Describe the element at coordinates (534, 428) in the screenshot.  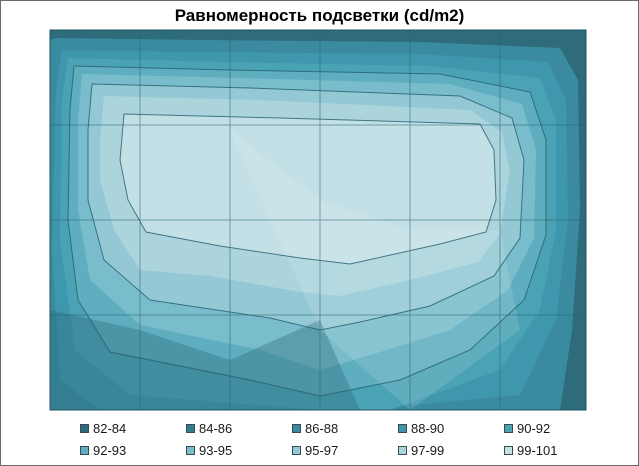
I see `legend-label: 90-92` at that location.